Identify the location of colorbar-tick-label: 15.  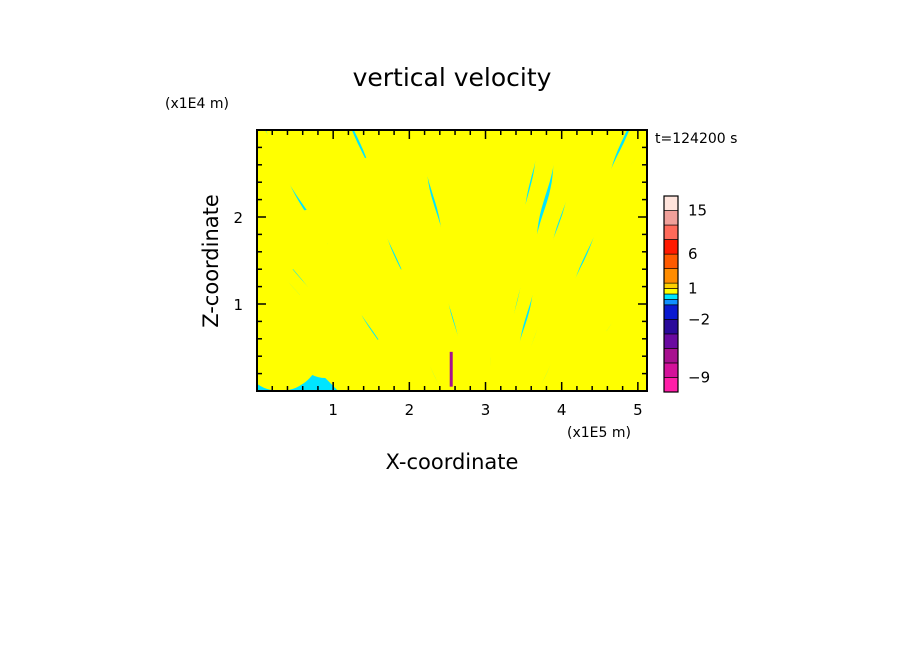
(697, 211).